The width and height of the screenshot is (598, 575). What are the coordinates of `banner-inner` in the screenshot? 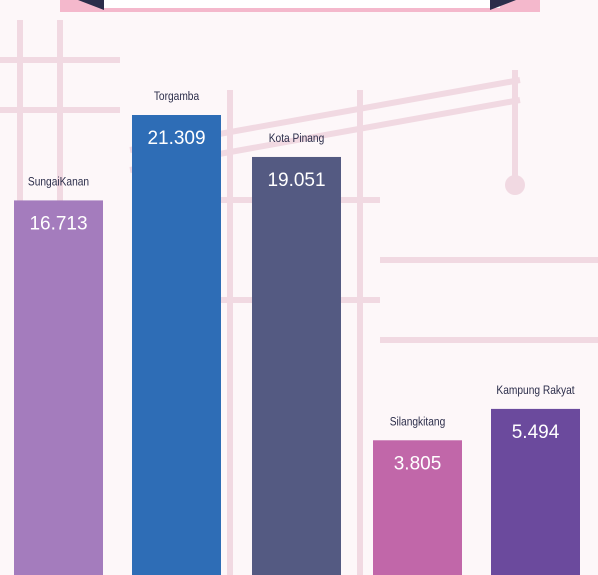 It's located at (300, 4).